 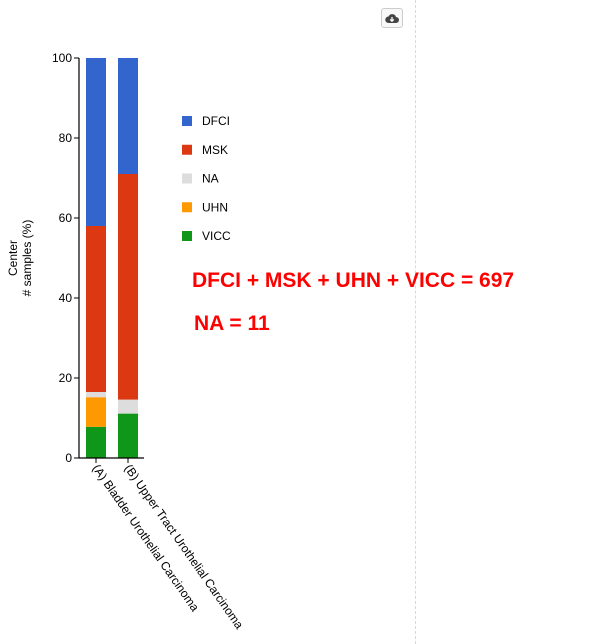 What do you see at coordinates (216, 121) in the screenshot?
I see `legend-label-dfci: DFCI` at bounding box center [216, 121].